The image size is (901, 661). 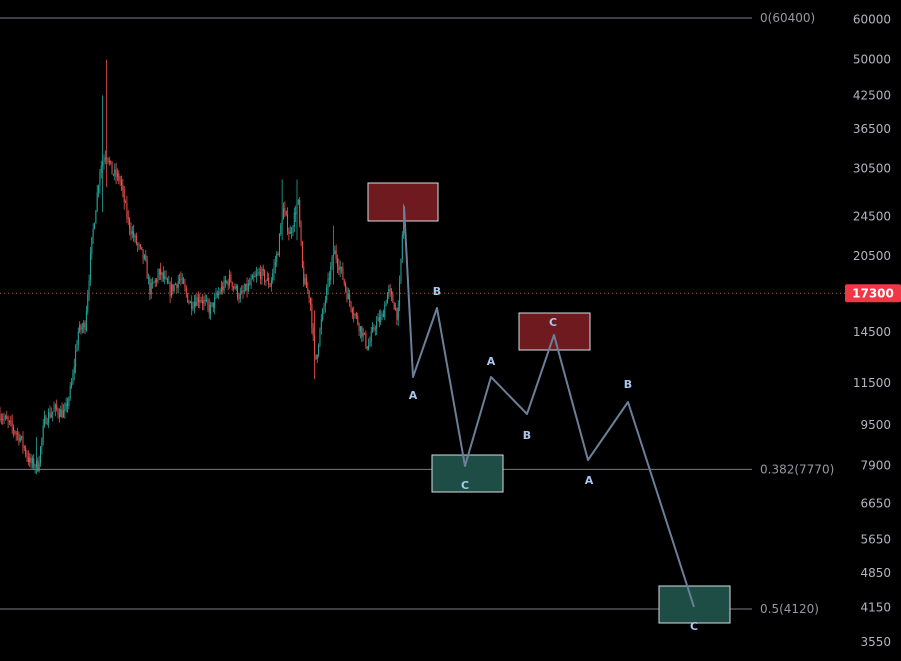 What do you see at coordinates (873, 293) in the screenshot?
I see `current-price-tag` at bounding box center [873, 293].